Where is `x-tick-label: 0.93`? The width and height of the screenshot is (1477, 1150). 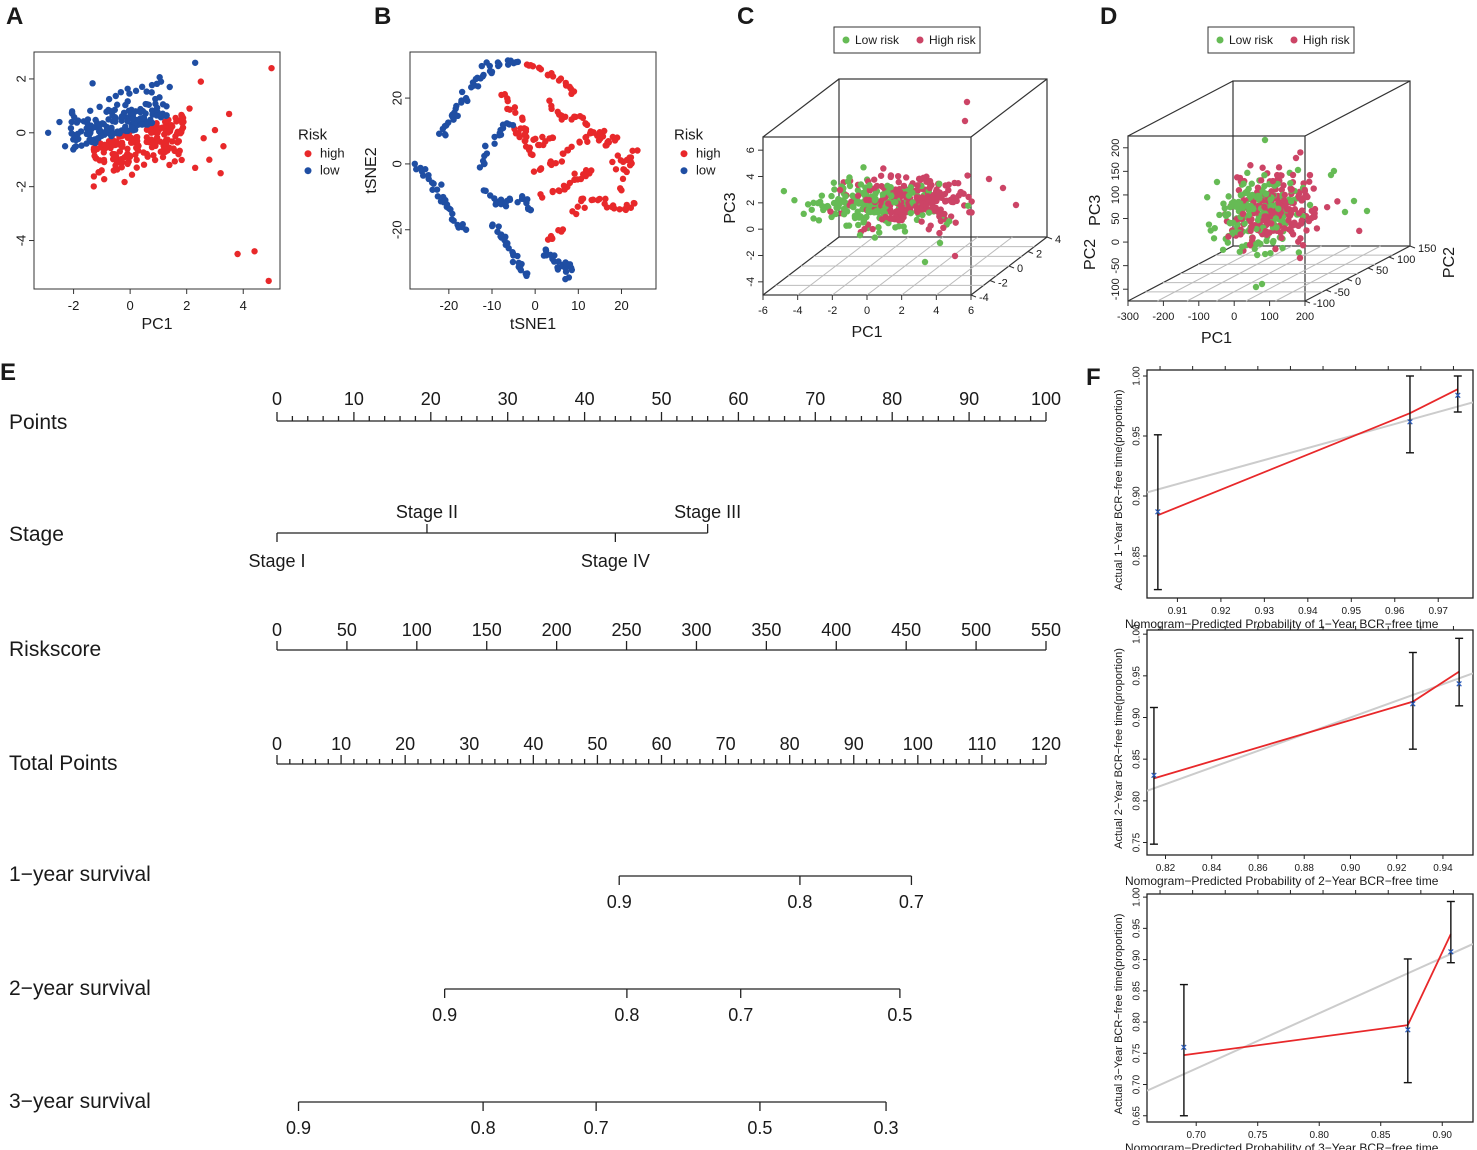
x-tick-label: 0.93 is located at coordinates (1265, 611).